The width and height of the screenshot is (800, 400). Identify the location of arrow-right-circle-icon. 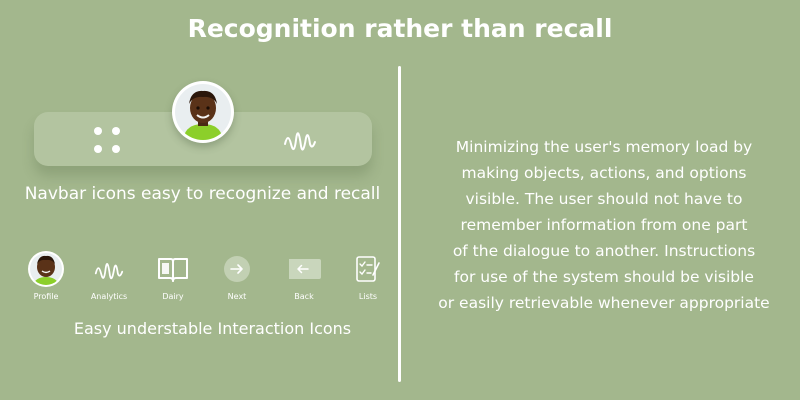
(237, 269).